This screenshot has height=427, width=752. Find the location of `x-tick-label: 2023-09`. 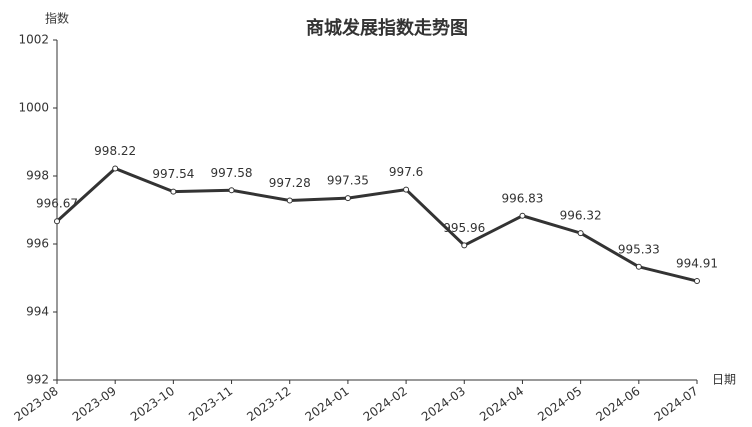

x-tick-label: 2023-09 is located at coordinates (94, 404).